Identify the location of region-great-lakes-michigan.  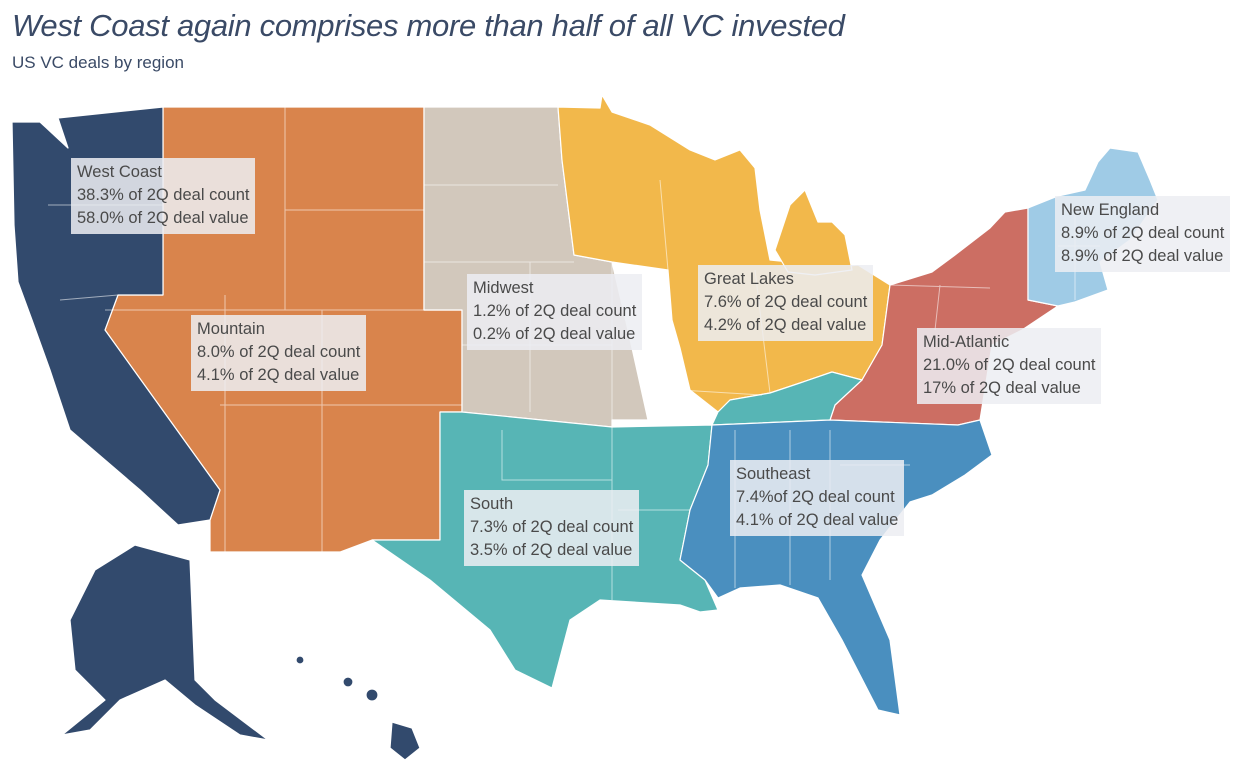
(813, 232).